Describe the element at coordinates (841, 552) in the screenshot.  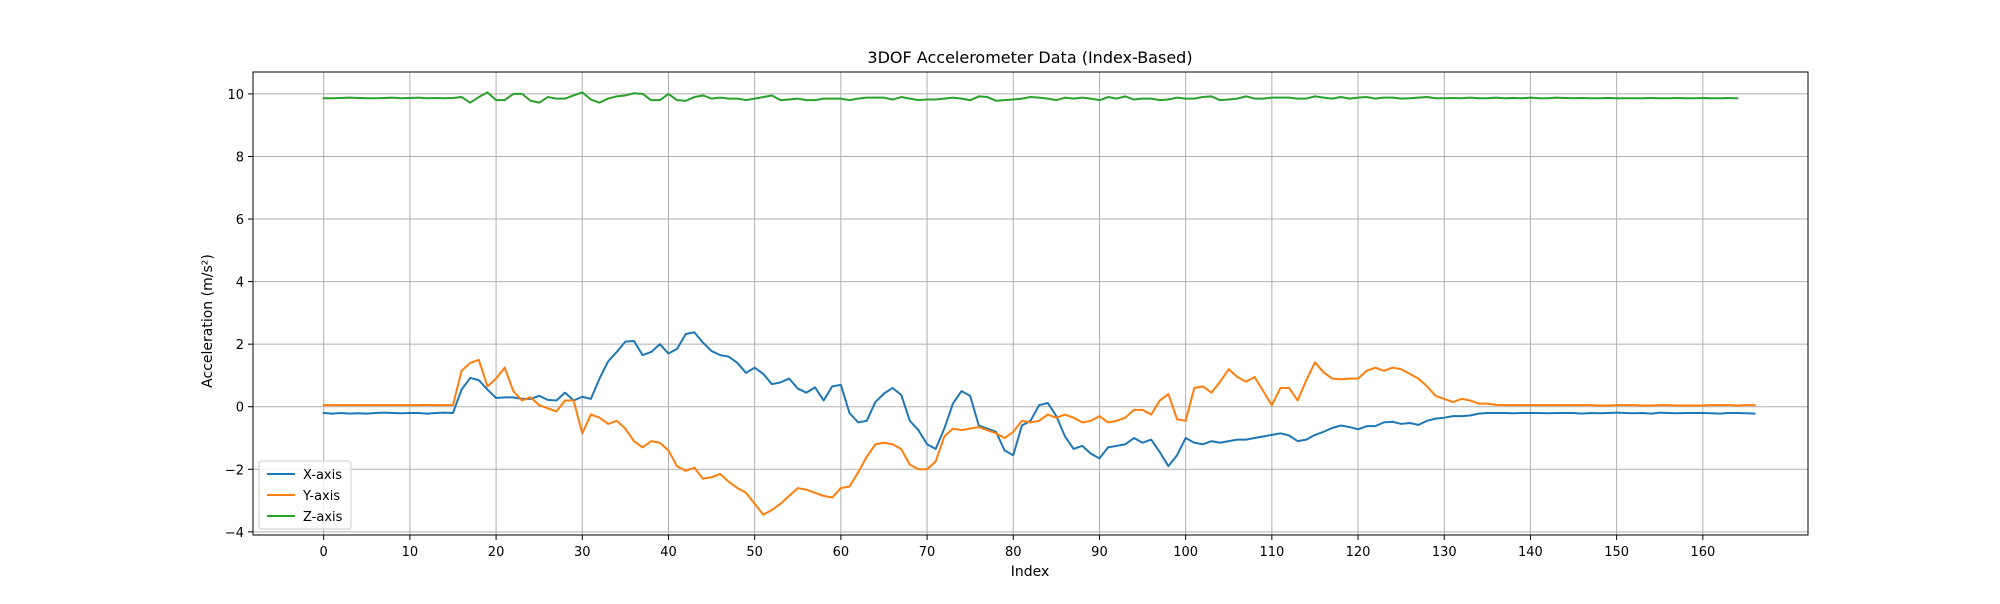
I see `x-tick-label: 60` at that location.